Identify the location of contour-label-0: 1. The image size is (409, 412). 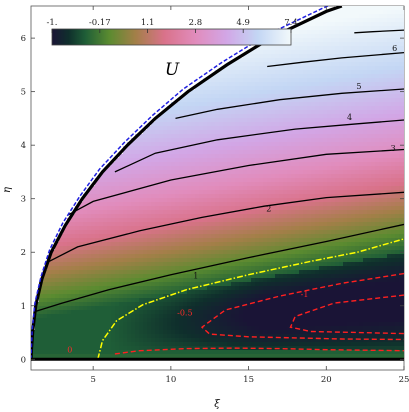
(195, 275).